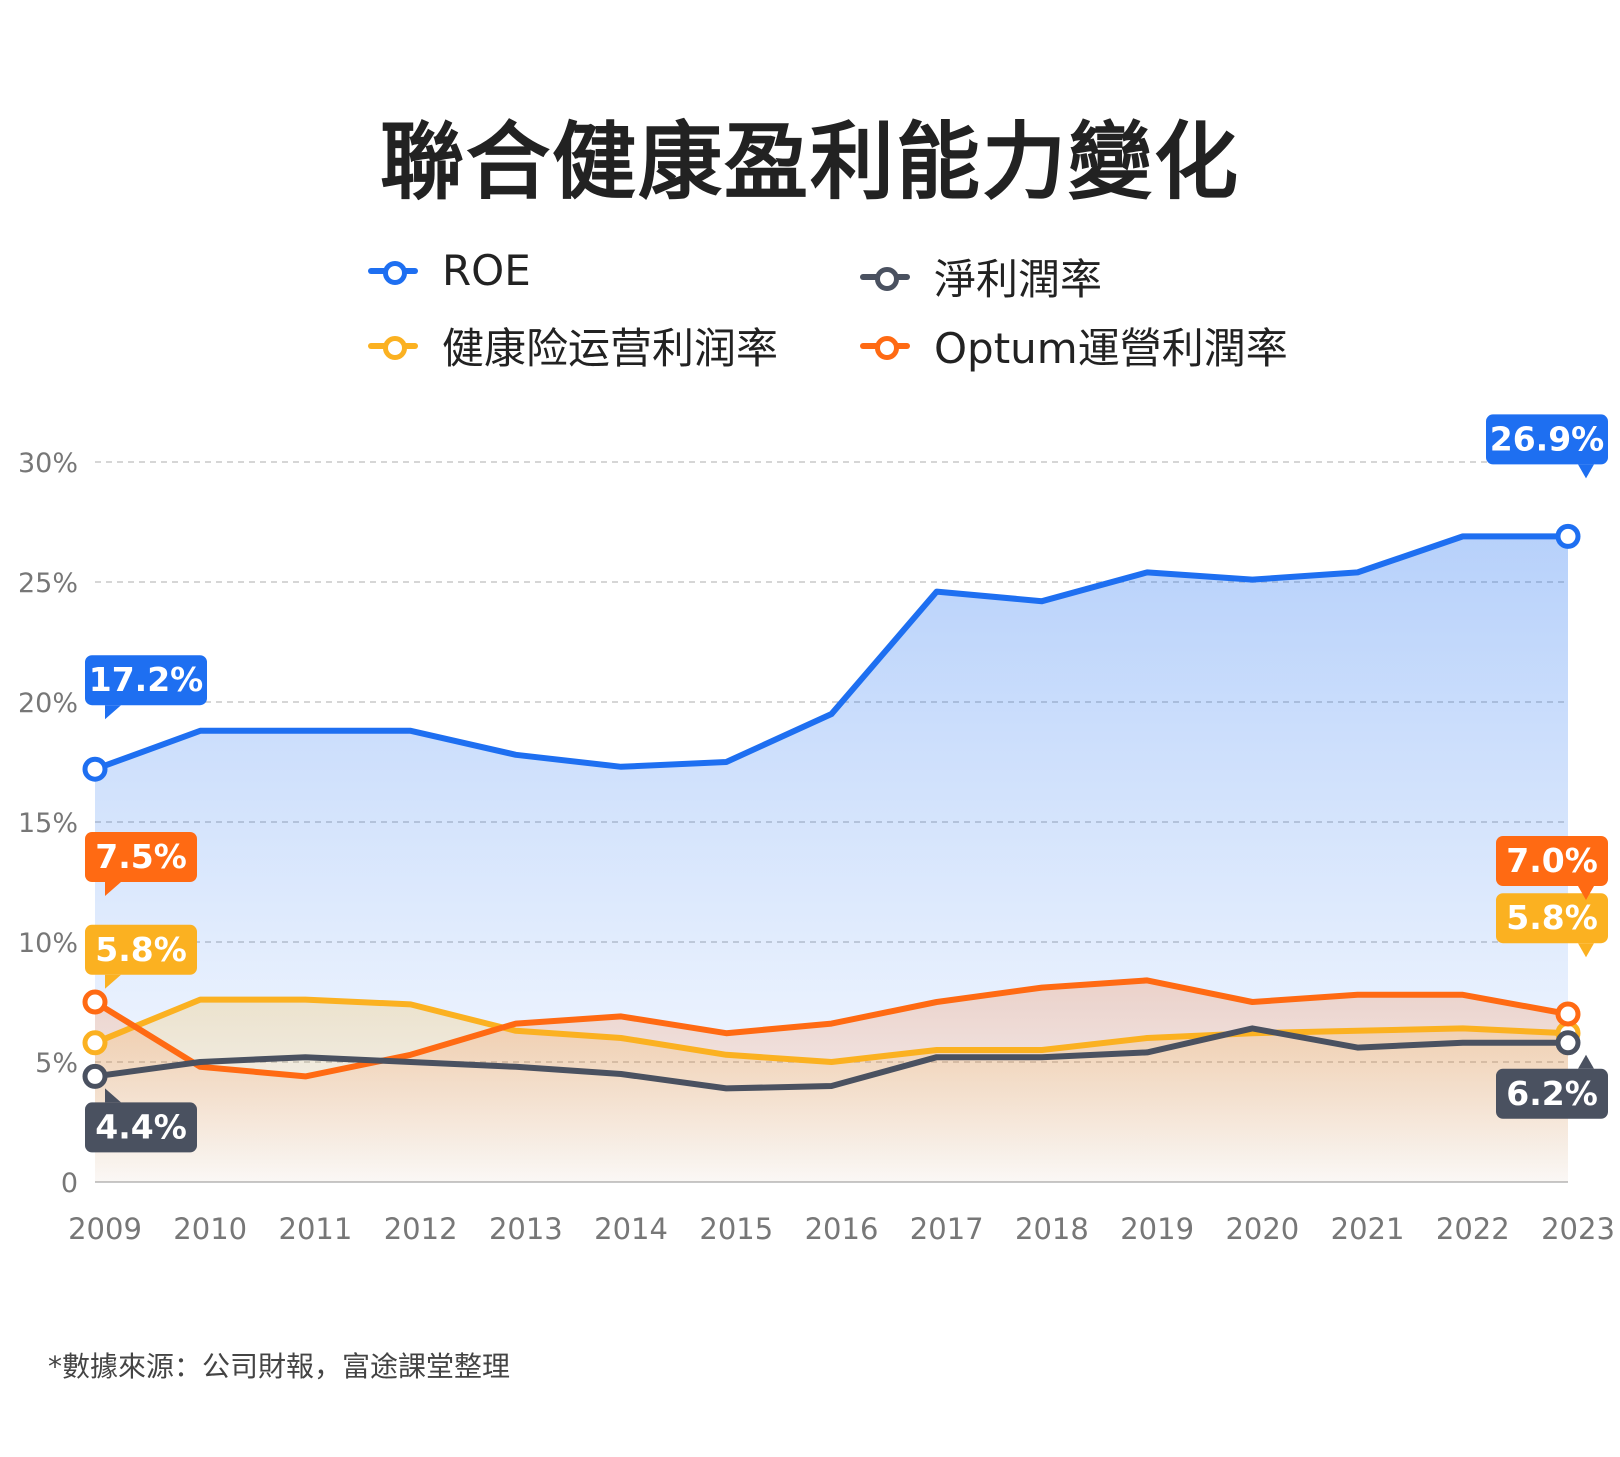 Image resolution: width=1620 pixels, height=1457 pixels. I want to click on legend-swatch-net-margin, so click(885, 278).